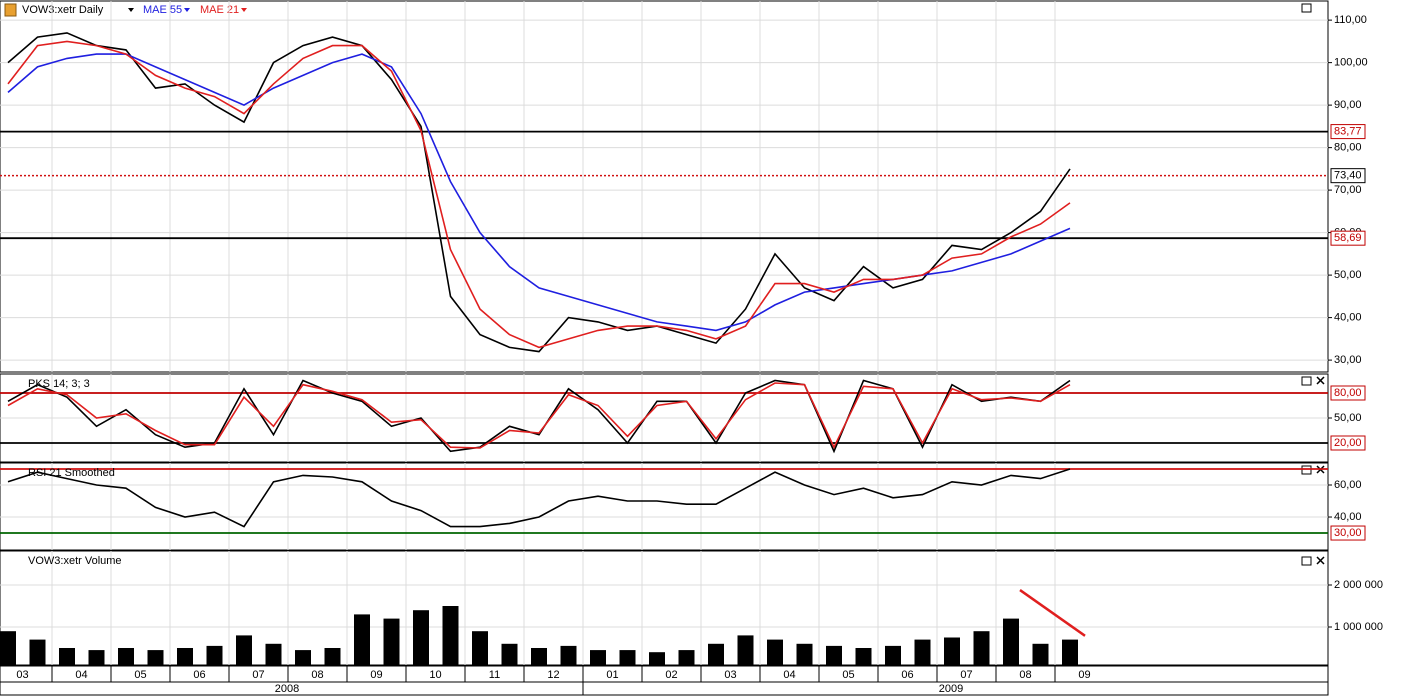 The height and width of the screenshot is (696, 1407). I want to click on y-tick-label: 100,00, so click(1351, 63).